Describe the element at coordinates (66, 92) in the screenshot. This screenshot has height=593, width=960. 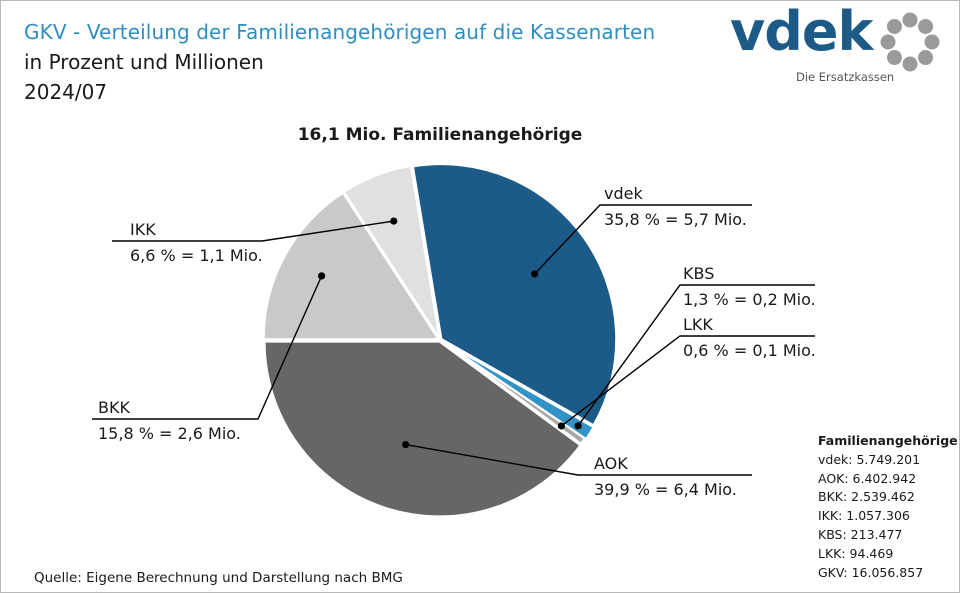
I see `period-label: 2024/07` at that location.